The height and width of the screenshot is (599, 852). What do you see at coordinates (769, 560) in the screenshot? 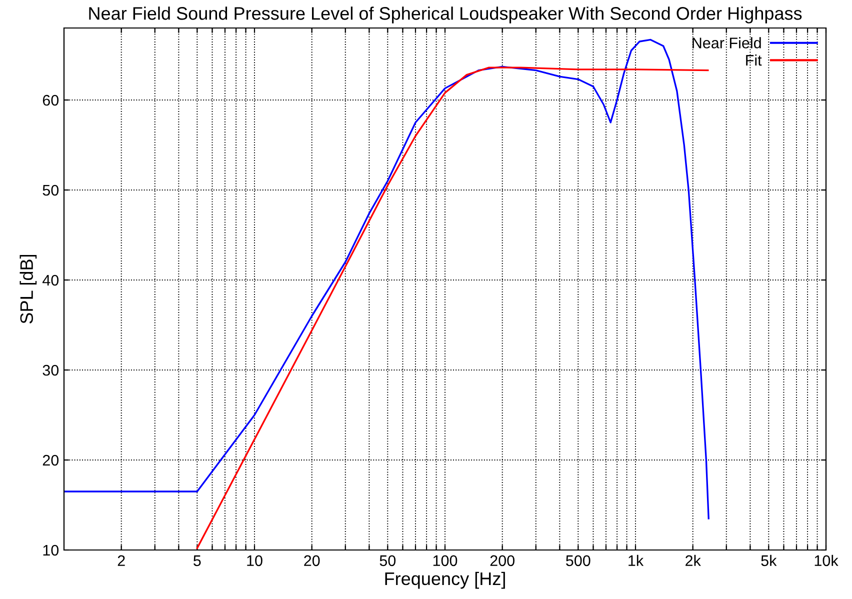
I see `x-tick-label: 5k` at bounding box center [769, 560].